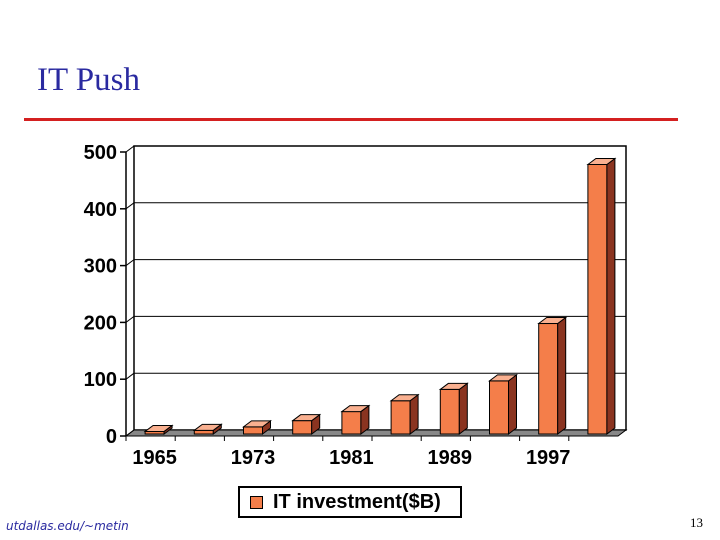 Image resolution: width=720 pixels, height=540 pixels. What do you see at coordinates (111, 437) in the screenshot?
I see `y-tick-label: 0` at bounding box center [111, 437].